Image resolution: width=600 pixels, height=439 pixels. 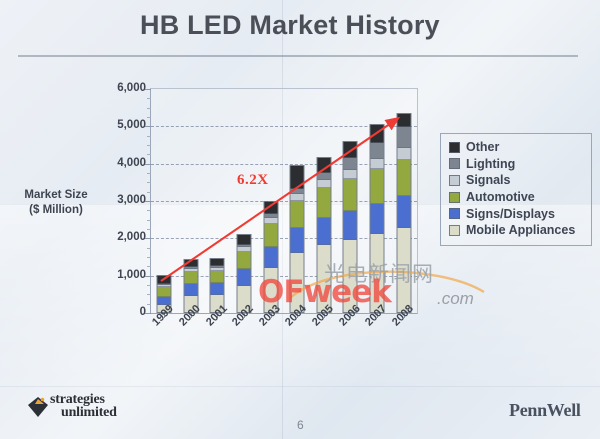 What do you see at coordinates (517, 180) in the screenshot?
I see `legend-item: Signals` at bounding box center [517, 180].